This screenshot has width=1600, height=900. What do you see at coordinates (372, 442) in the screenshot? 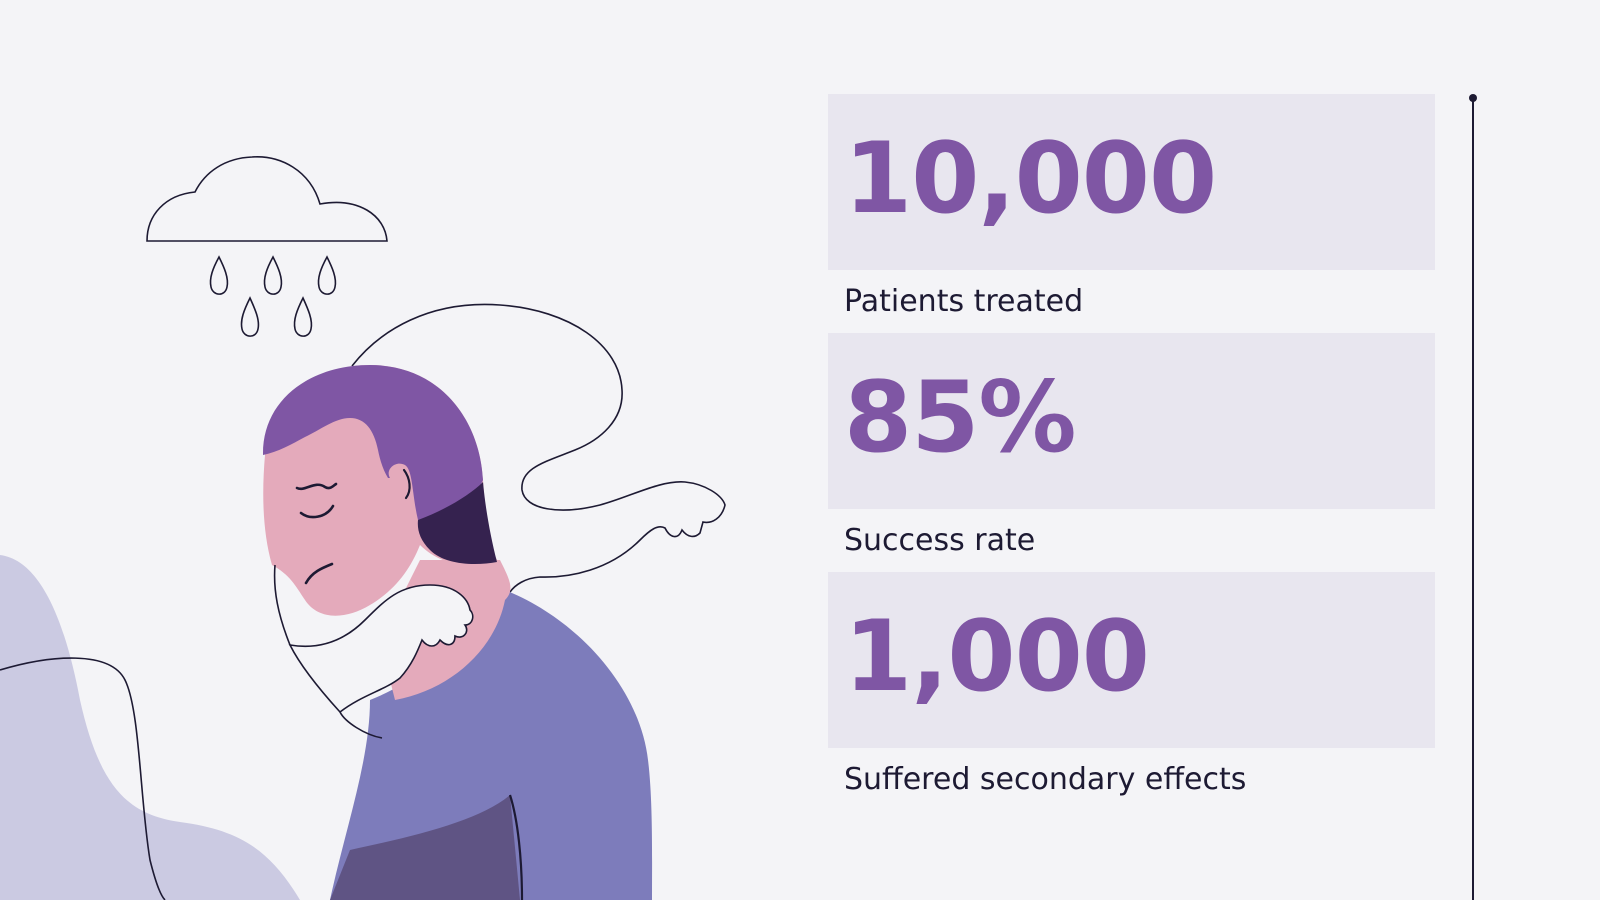
I see `hair` at bounding box center [372, 442].